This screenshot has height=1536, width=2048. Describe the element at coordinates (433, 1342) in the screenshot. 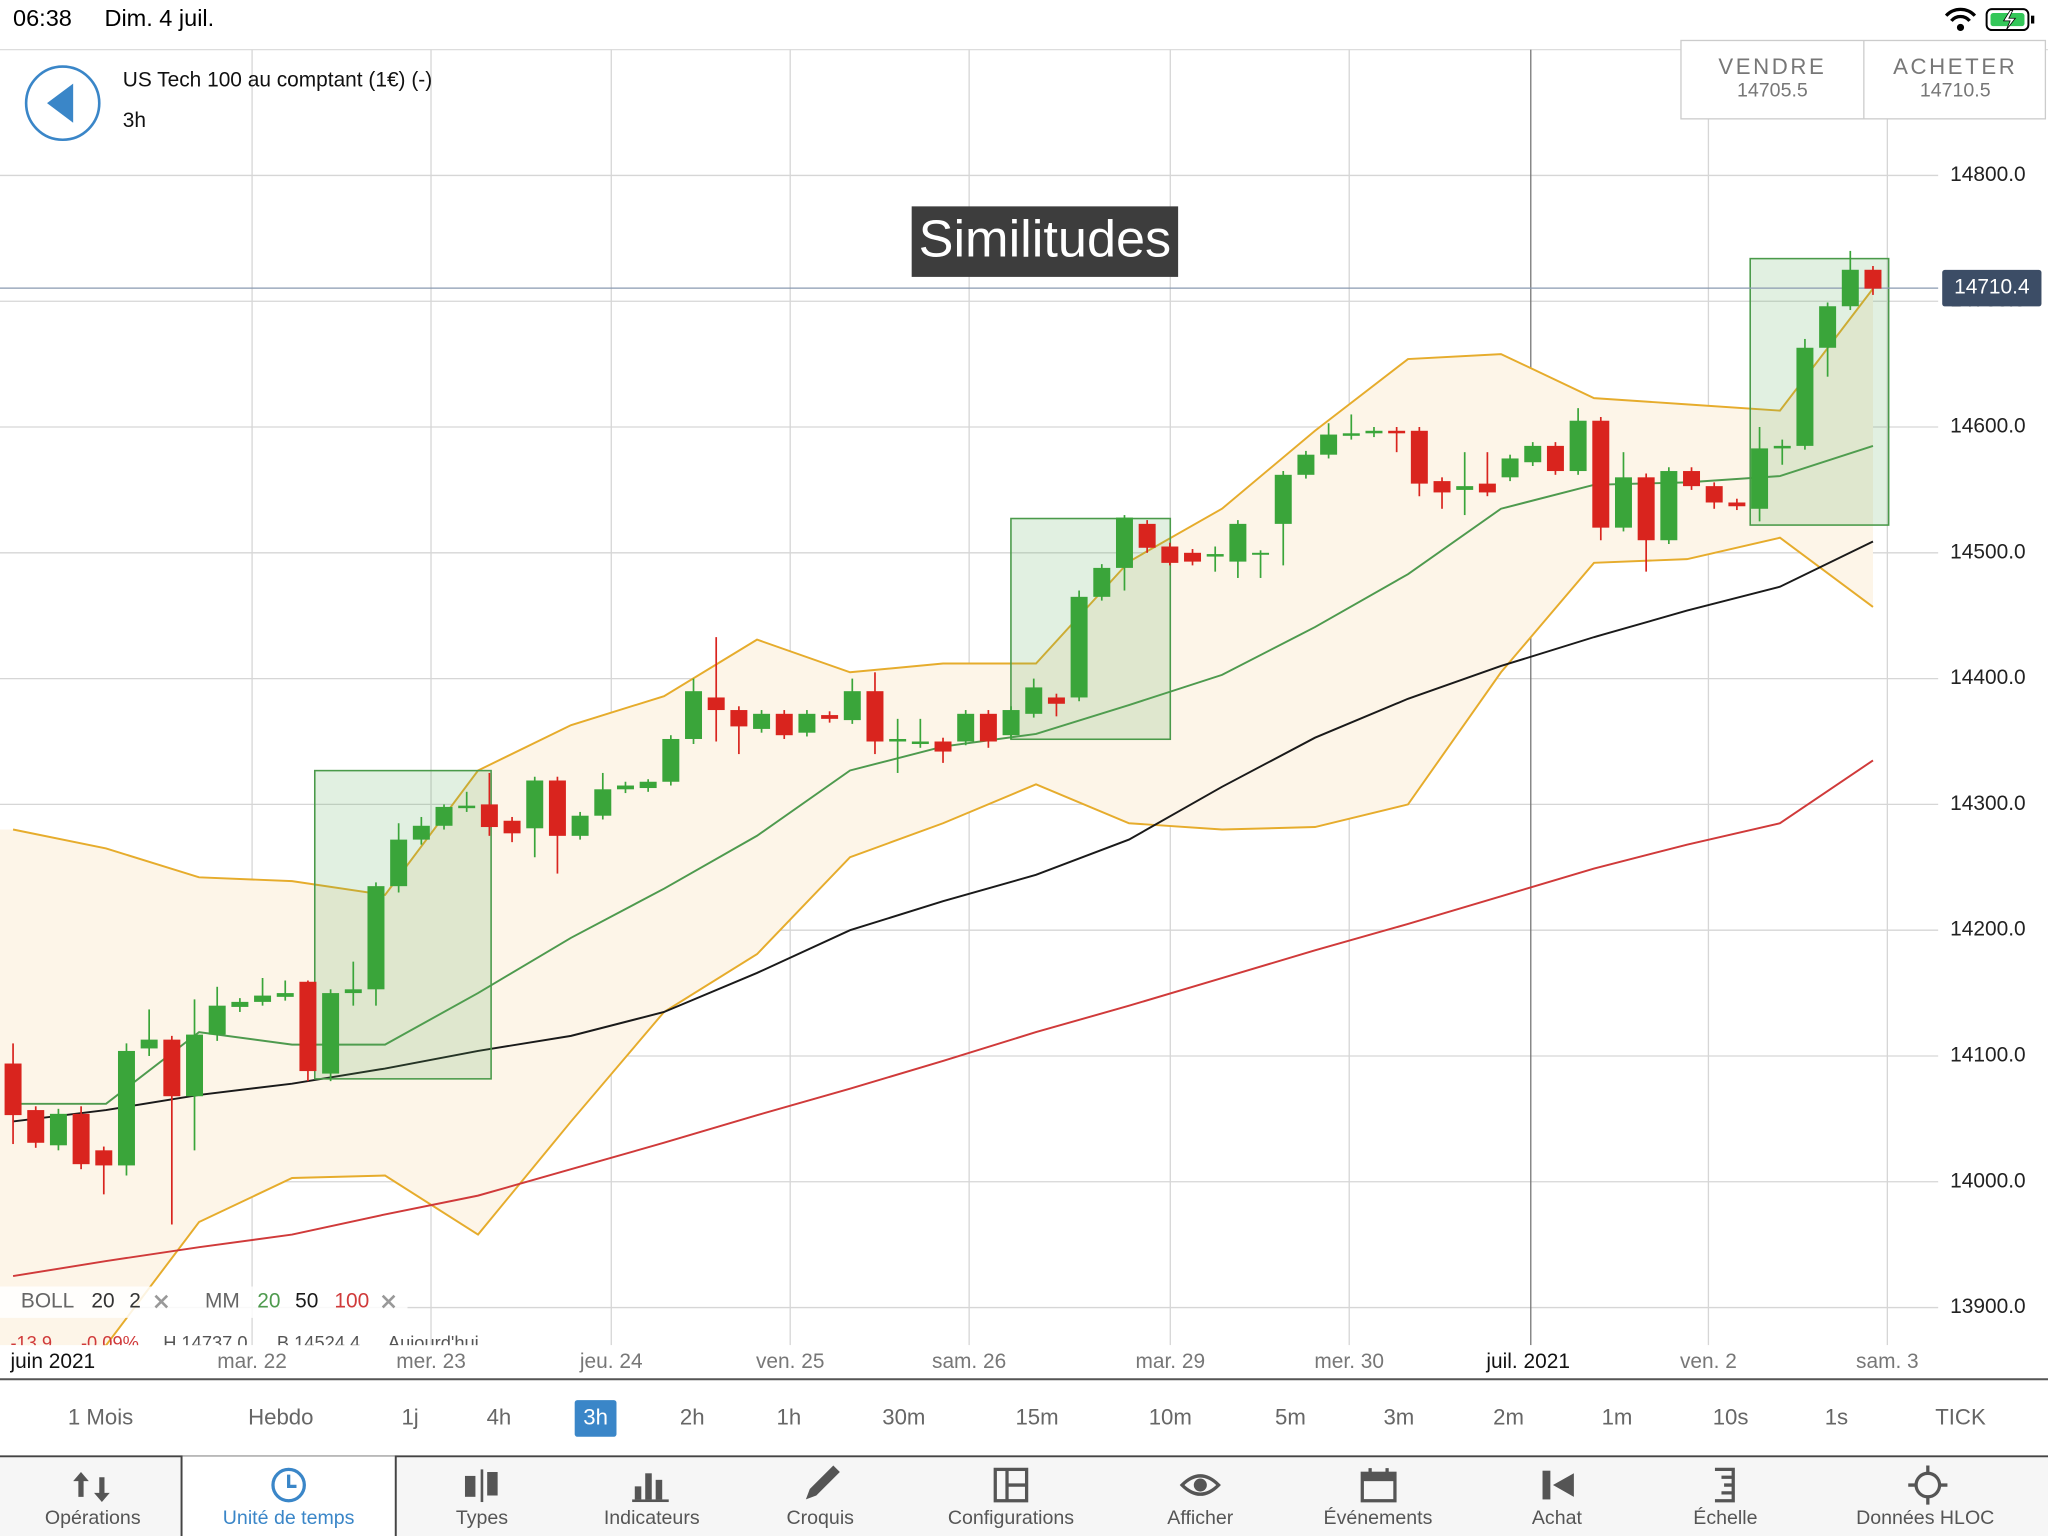

I see `stat: Aujourd'hui` at that location.